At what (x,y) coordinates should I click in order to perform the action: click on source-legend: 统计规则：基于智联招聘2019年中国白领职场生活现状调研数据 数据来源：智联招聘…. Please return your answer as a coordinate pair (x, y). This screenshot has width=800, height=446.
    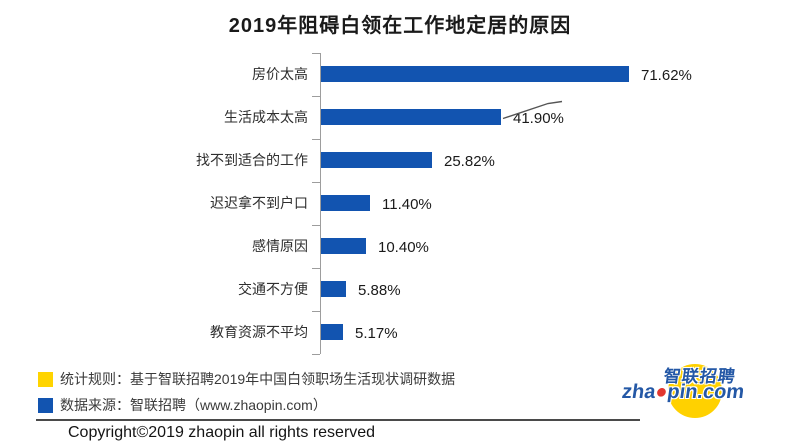
    Looking at the image, I should click on (246, 392).